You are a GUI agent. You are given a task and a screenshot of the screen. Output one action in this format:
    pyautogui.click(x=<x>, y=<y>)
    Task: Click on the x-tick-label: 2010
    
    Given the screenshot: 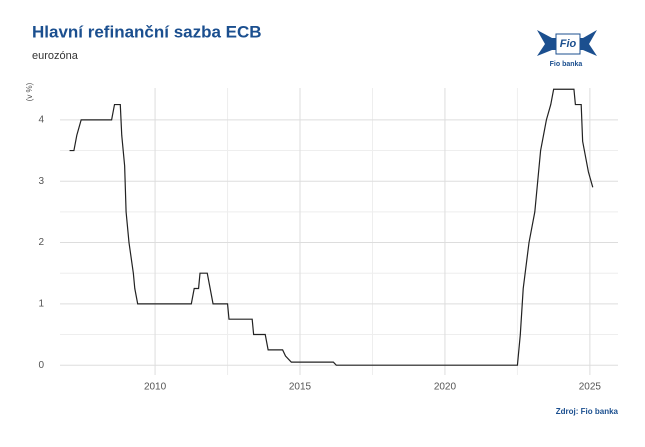 What is the action you would take?
    pyautogui.click(x=155, y=387)
    